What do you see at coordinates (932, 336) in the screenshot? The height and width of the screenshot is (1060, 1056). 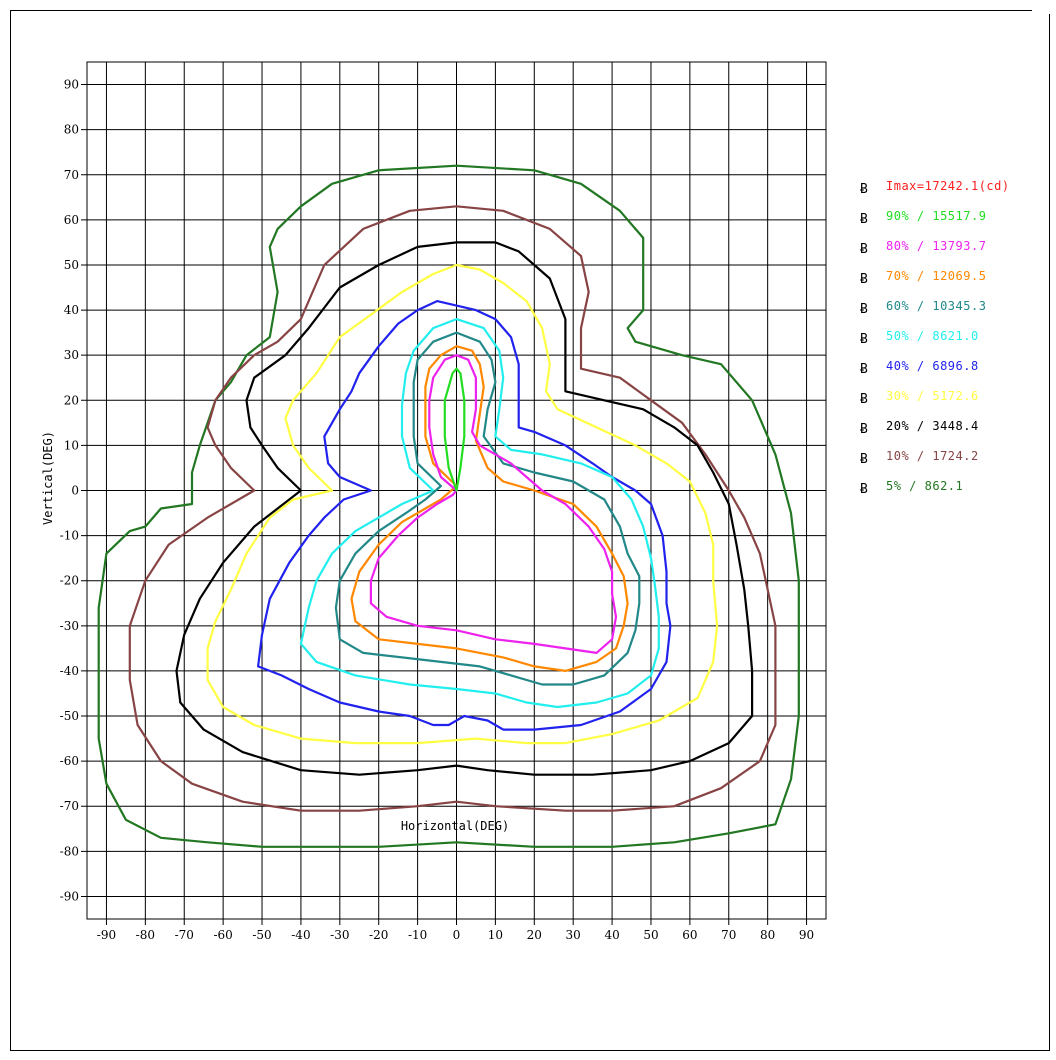 I see `legend-label: 50% / 8621.0` at bounding box center [932, 336].